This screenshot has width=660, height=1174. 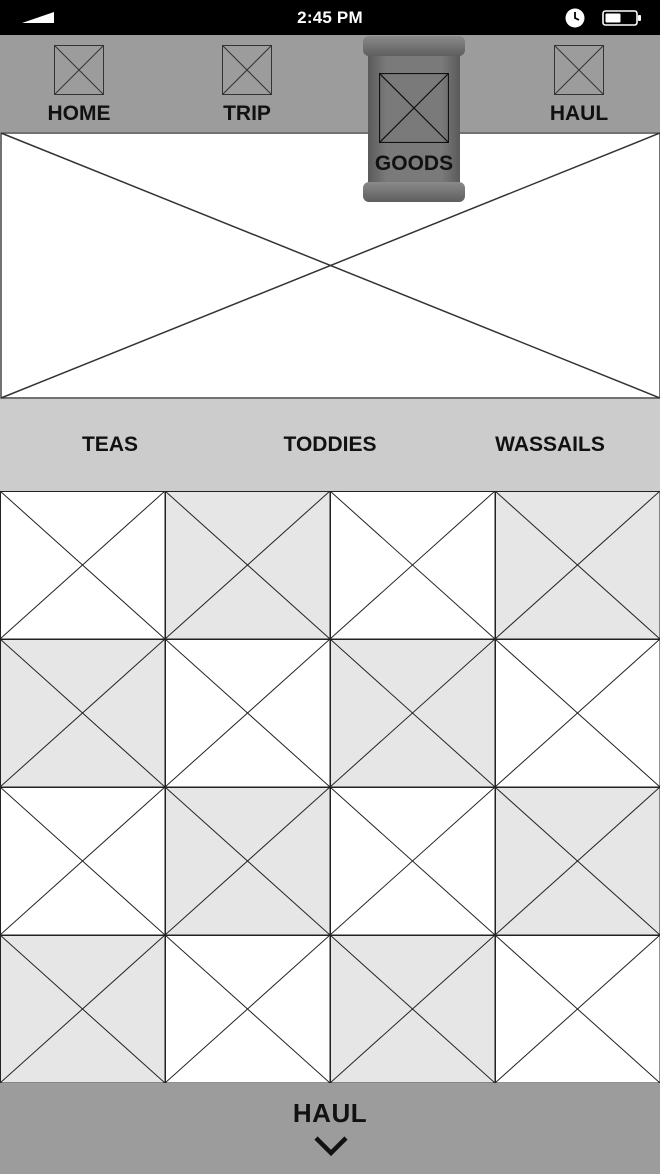 I want to click on status-time: 2:45 PM, so click(x=330, y=17).